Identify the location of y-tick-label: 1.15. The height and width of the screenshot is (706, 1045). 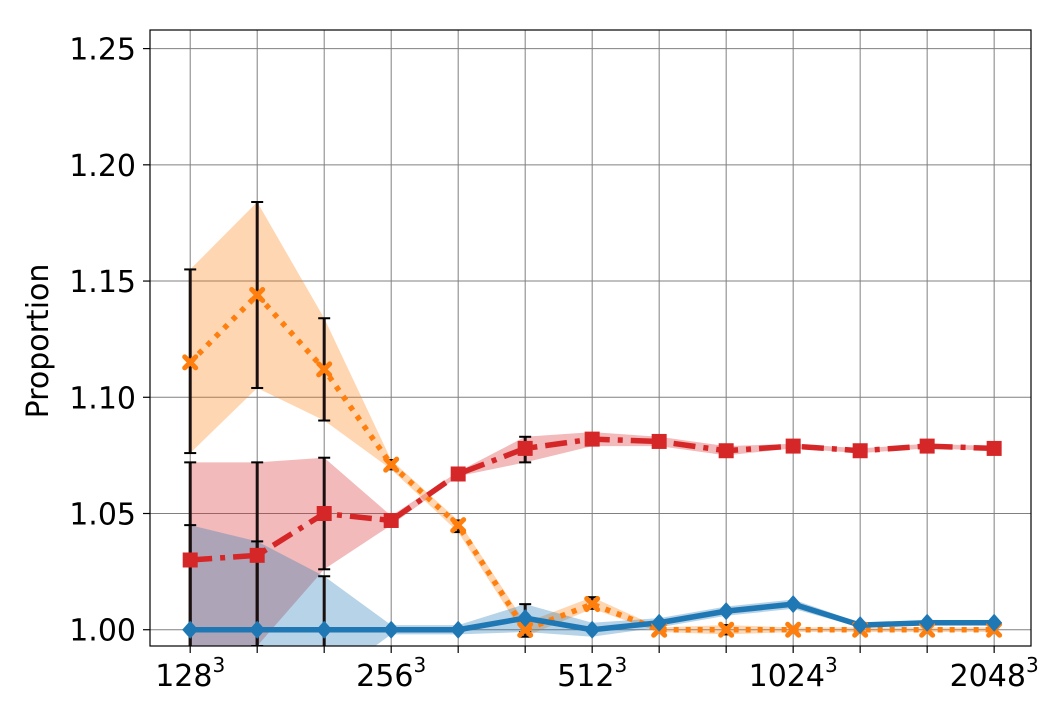
(102, 282).